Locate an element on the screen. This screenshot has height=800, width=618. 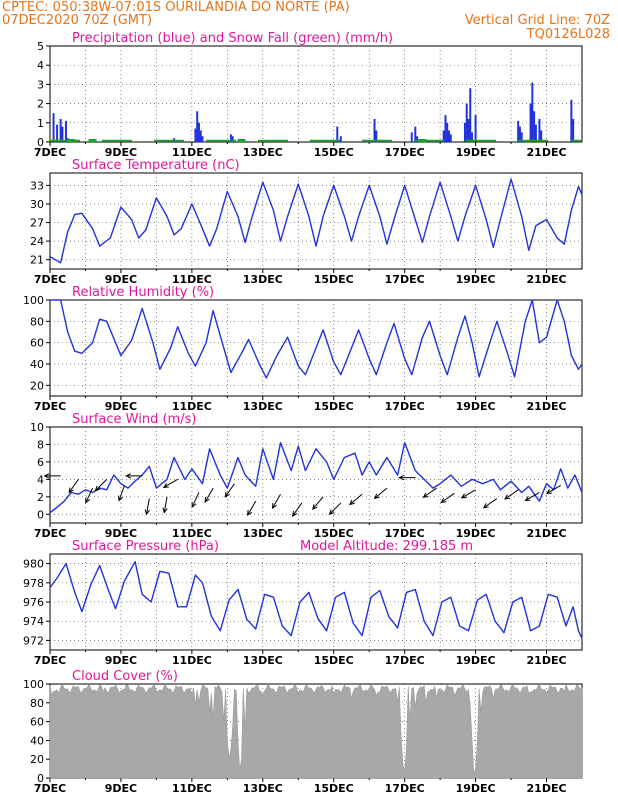
rh-ytick-label: 20 is located at coordinates (37, 385).